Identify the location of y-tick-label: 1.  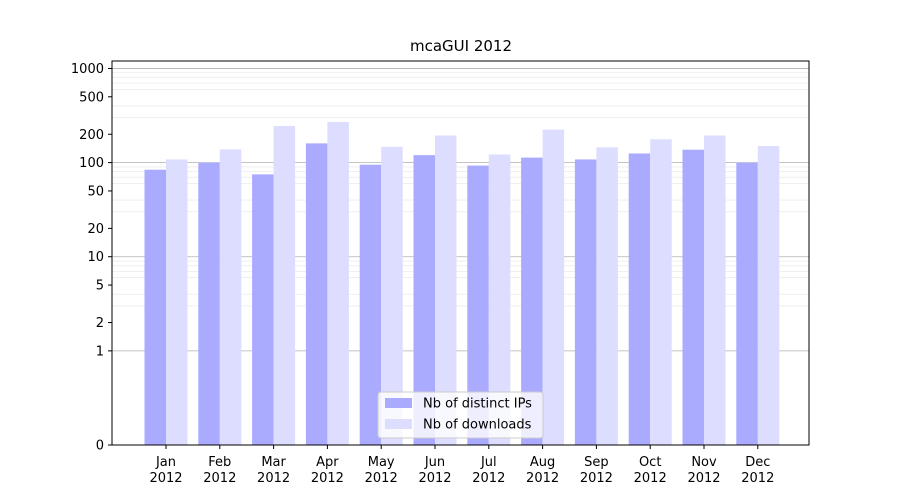
(100, 351).